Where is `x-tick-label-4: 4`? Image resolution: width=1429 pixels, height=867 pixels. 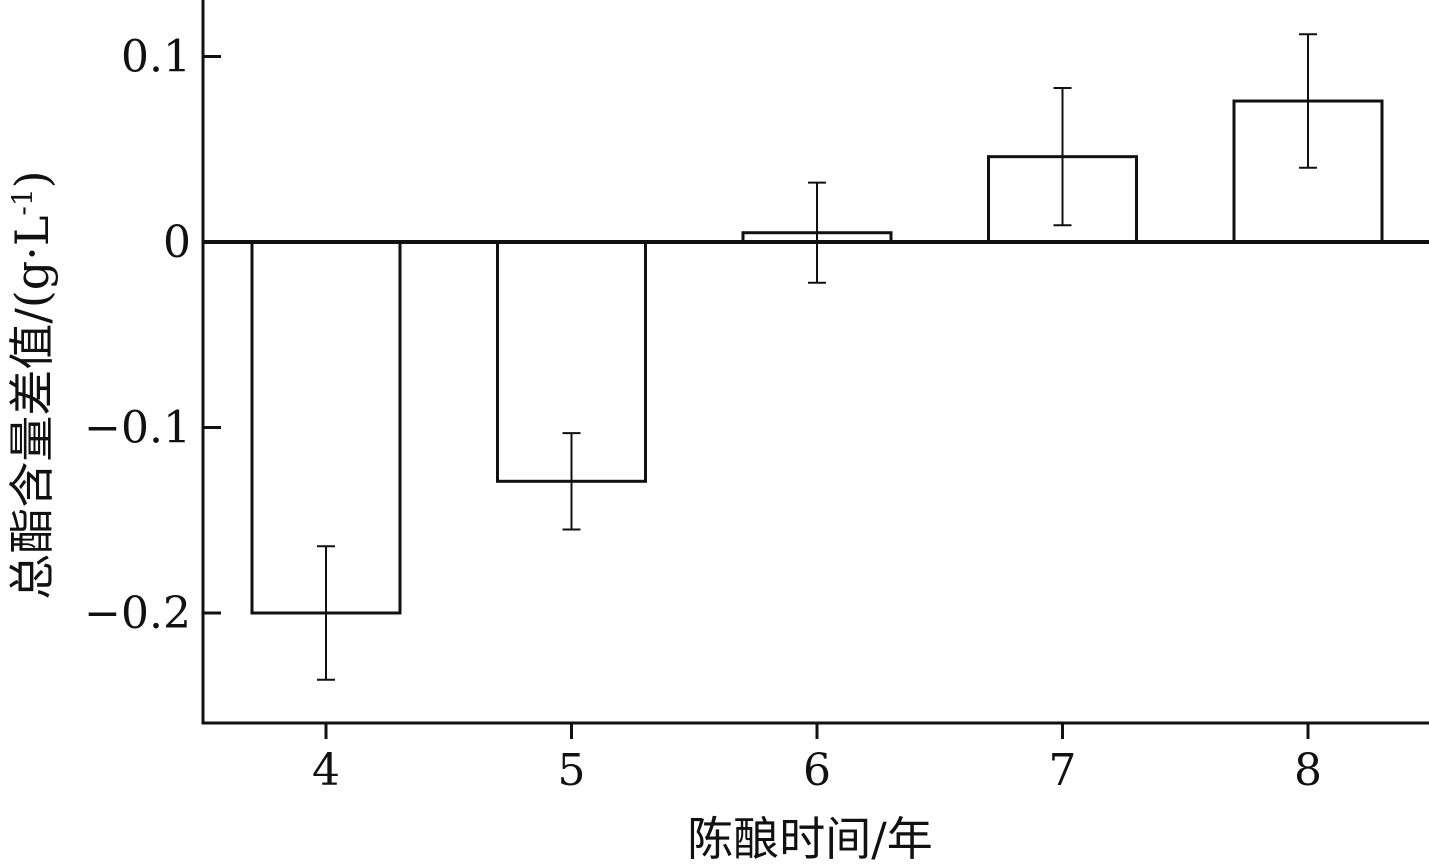
x-tick-label-4: 4 is located at coordinates (326, 770).